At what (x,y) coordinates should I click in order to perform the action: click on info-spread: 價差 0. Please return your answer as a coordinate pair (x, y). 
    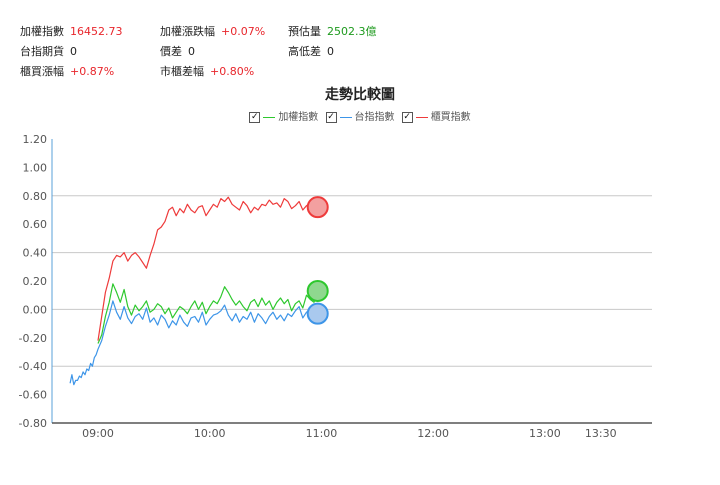
    Looking at the image, I should click on (177, 52).